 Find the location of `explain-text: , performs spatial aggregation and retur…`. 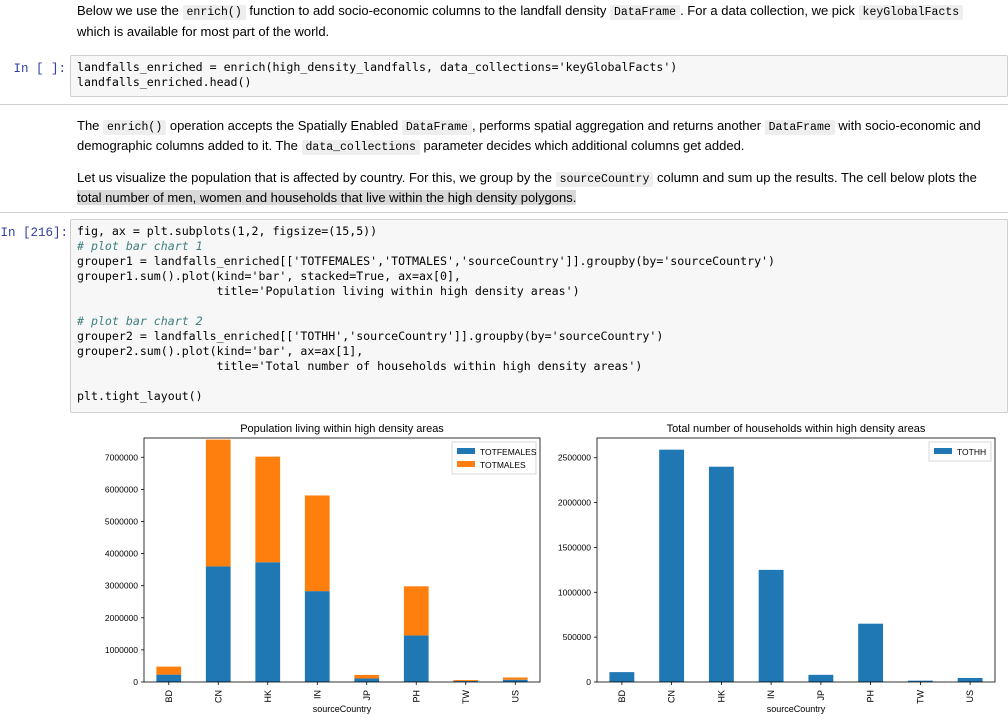

explain-text: , performs spatial aggregation and retur… is located at coordinates (618, 125).